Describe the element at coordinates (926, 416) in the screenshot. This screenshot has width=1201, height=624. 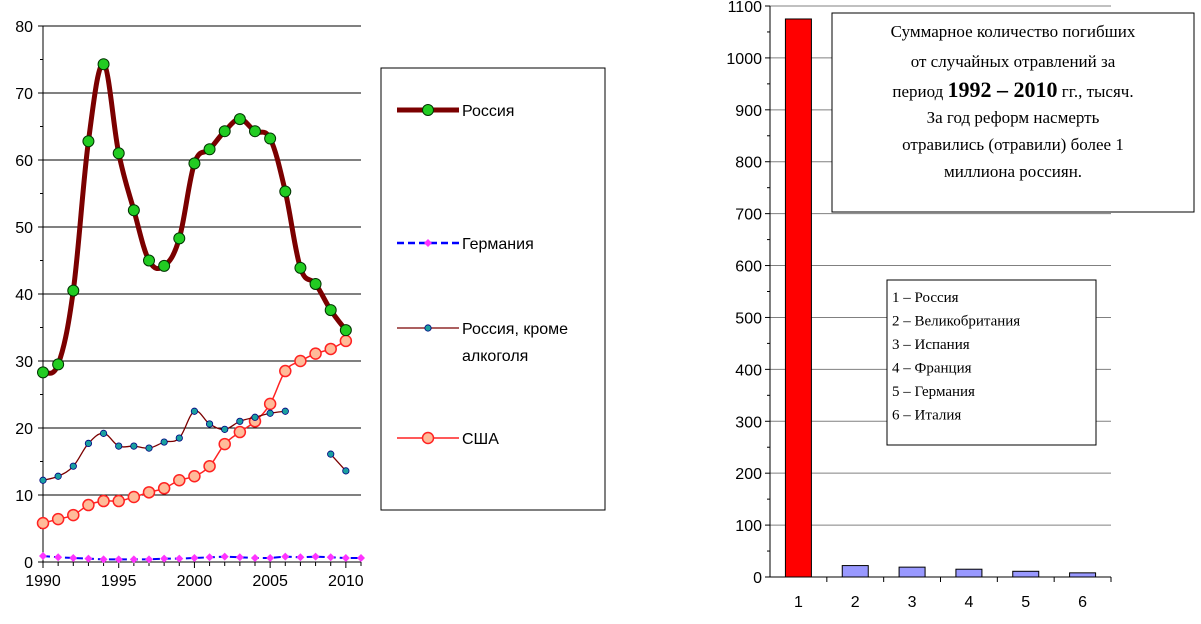
I see `inner-legend-item: 6 – Италия` at that location.